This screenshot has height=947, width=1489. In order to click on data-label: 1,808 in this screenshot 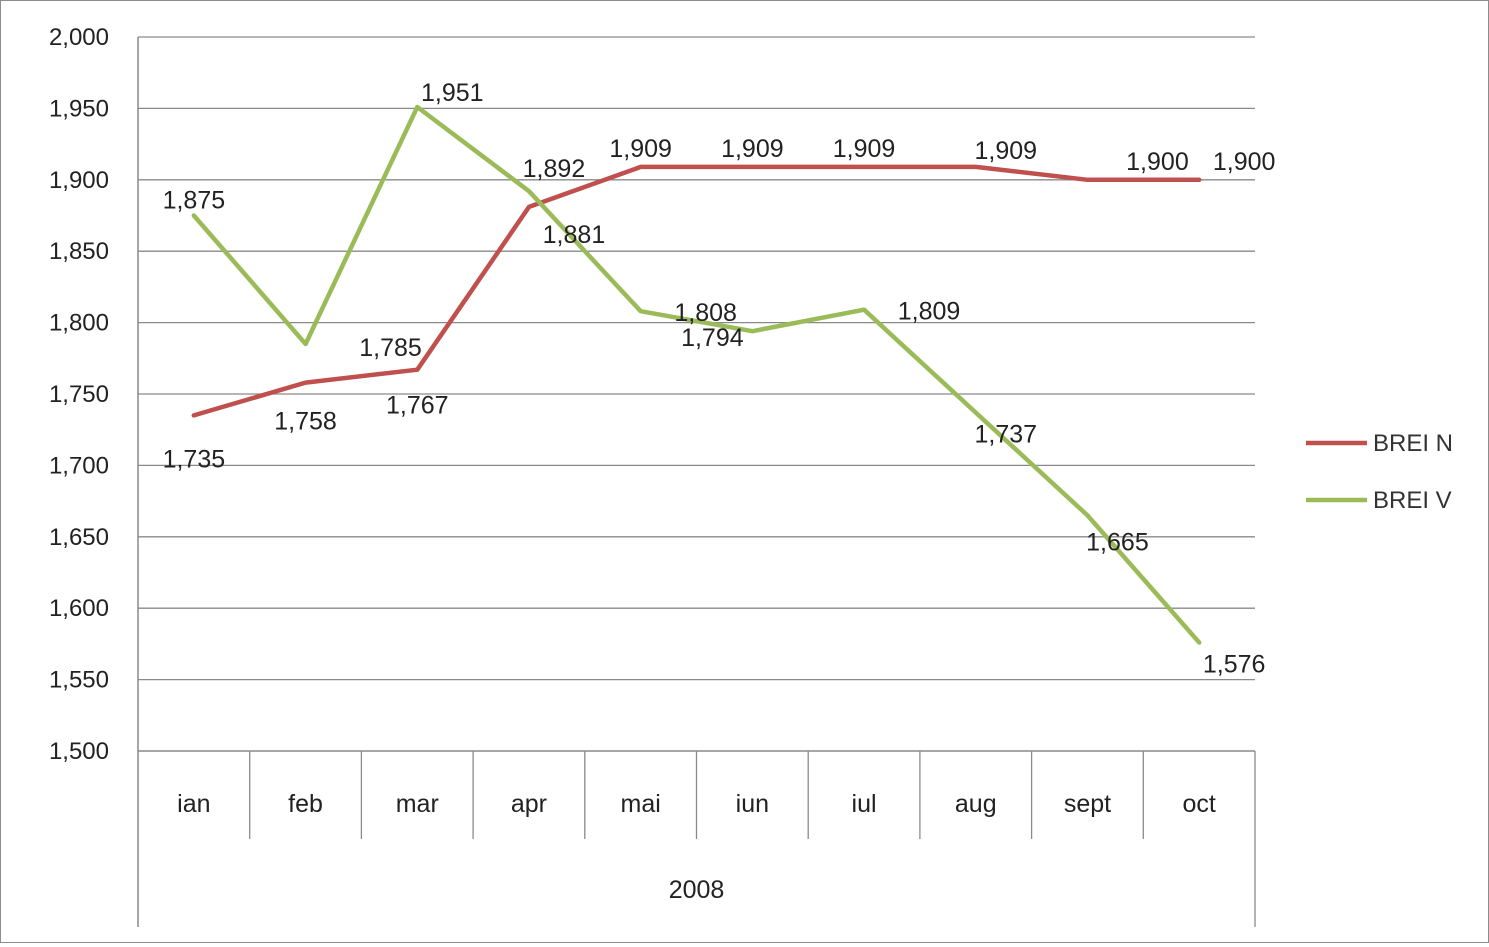, I will do `click(705, 313)`.